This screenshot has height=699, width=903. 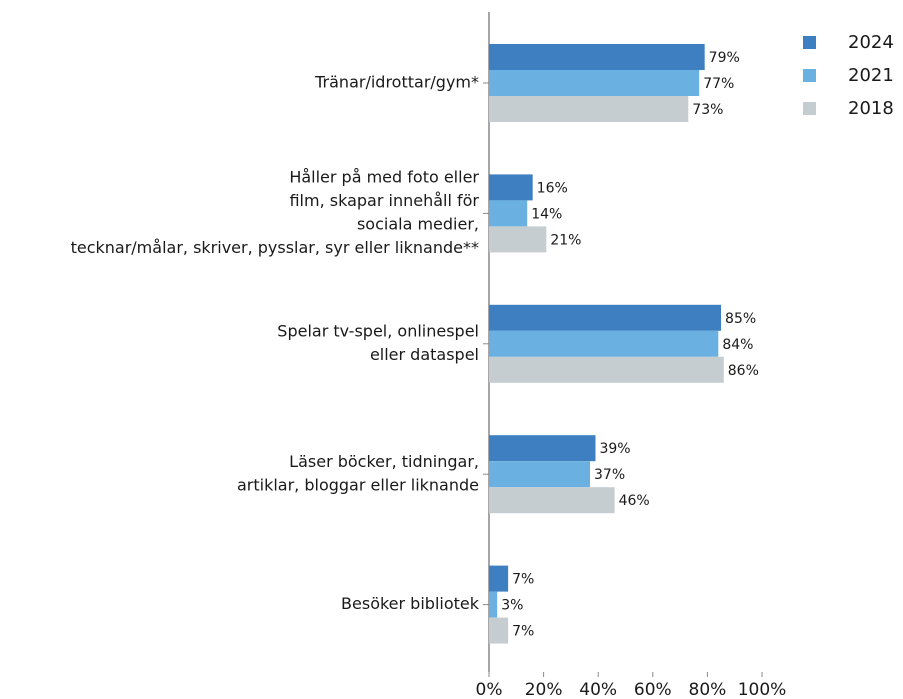 What do you see at coordinates (546, 214) in the screenshot?
I see `value-label: 14%` at bounding box center [546, 214].